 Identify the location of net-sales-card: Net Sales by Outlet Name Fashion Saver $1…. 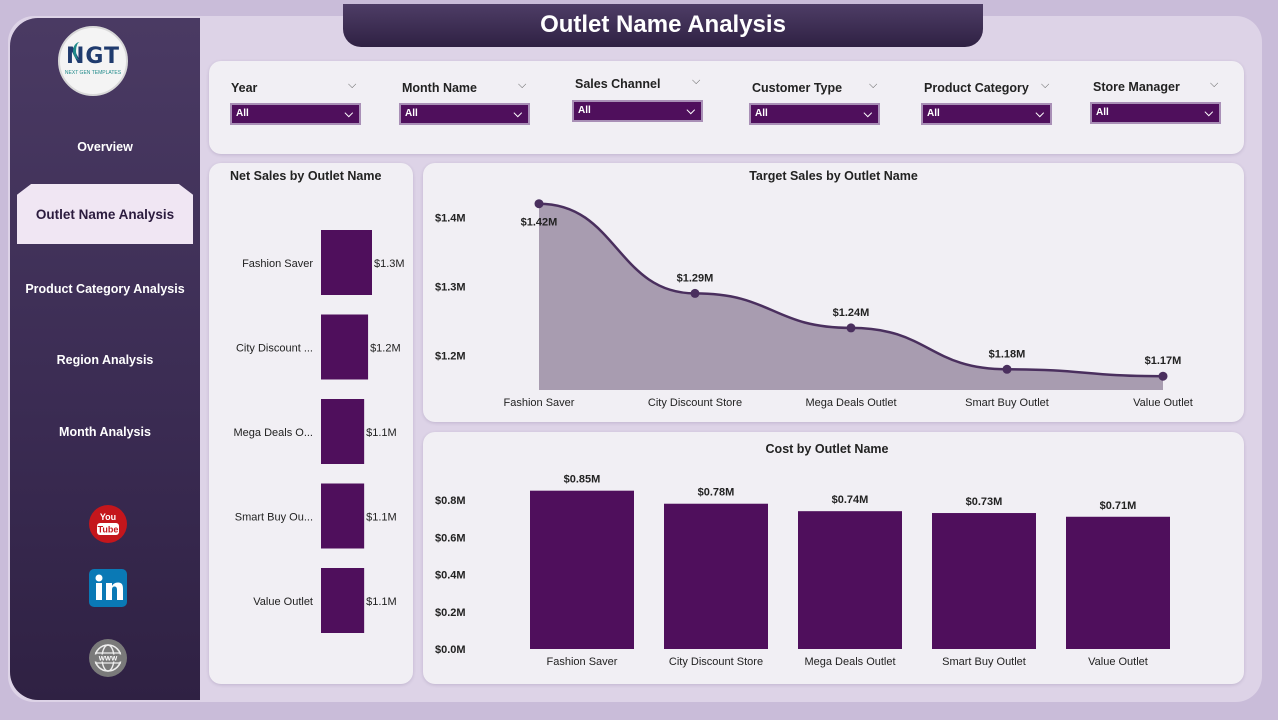
(311, 423).